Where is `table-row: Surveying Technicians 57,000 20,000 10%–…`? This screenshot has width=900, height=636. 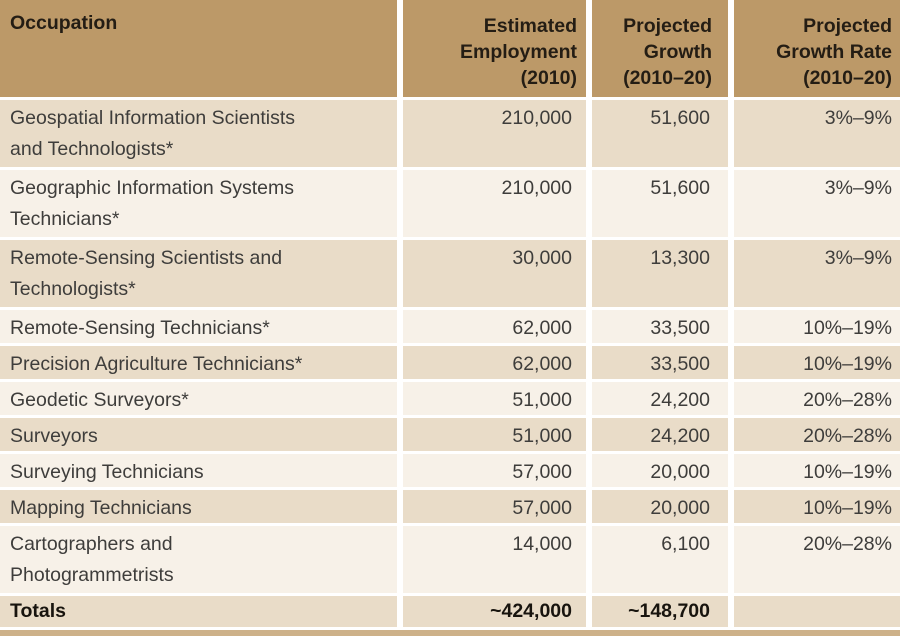 table-row: Surveying Technicians 57,000 20,000 10%–… is located at coordinates (450, 470).